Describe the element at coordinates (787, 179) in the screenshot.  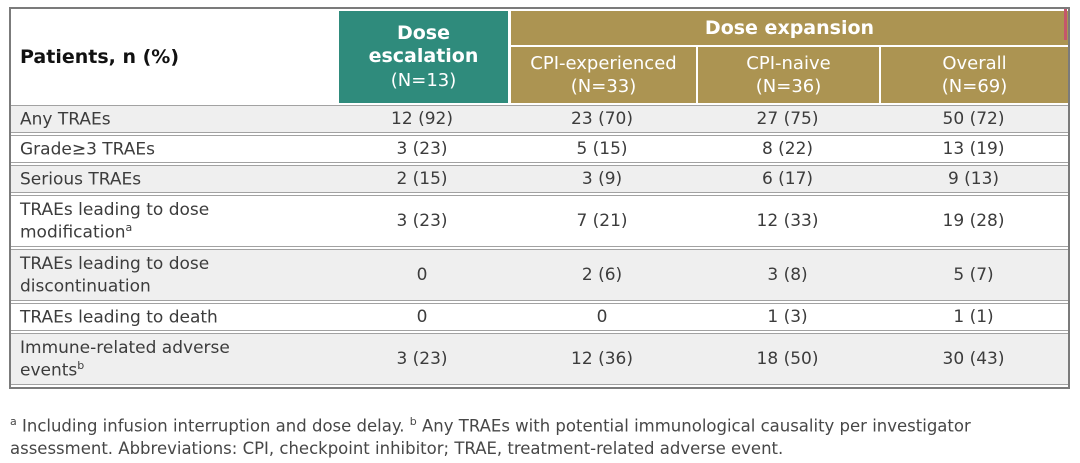
I see `cell-value: 6 (17)` at that location.